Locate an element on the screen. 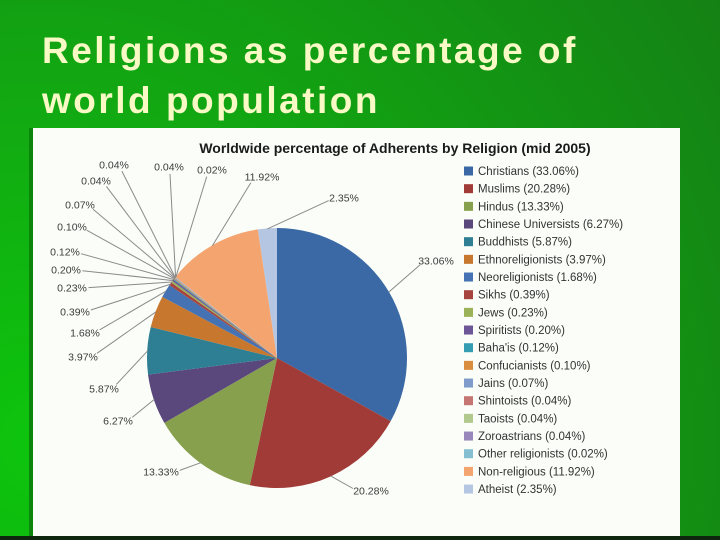 This screenshot has height=540, width=720. pie-label-buddhists: 5.87% is located at coordinates (104, 390).